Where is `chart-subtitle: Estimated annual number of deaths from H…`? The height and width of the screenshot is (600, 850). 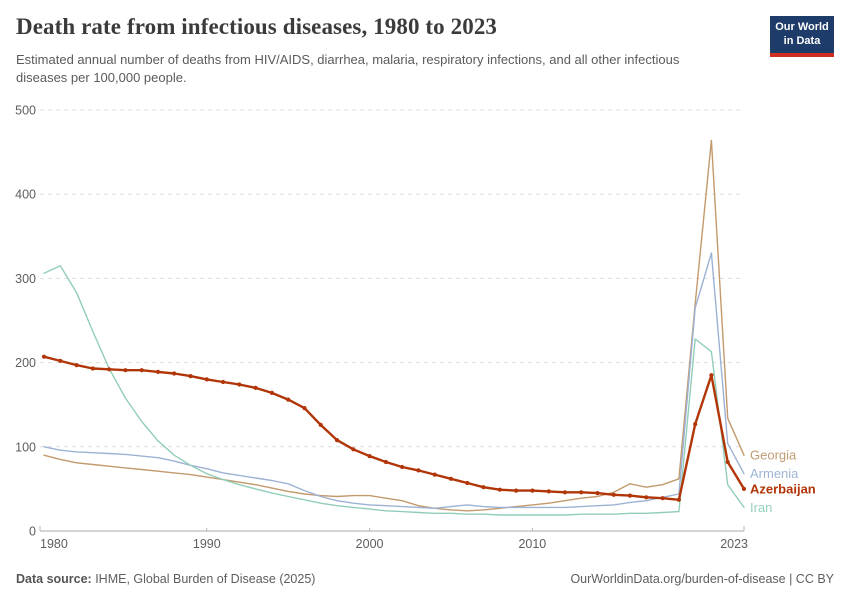 chart-subtitle: Estimated annual number of deaths from H… is located at coordinates (348, 69).